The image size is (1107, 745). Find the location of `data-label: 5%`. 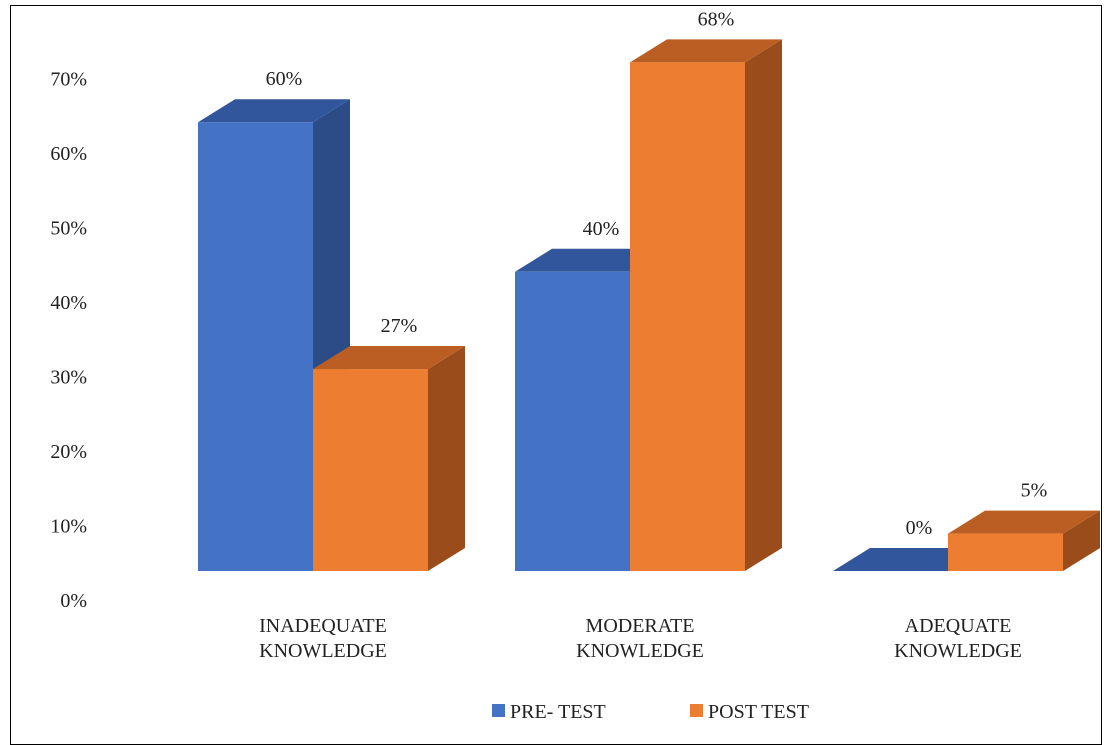

data-label: 5% is located at coordinates (1034, 491).